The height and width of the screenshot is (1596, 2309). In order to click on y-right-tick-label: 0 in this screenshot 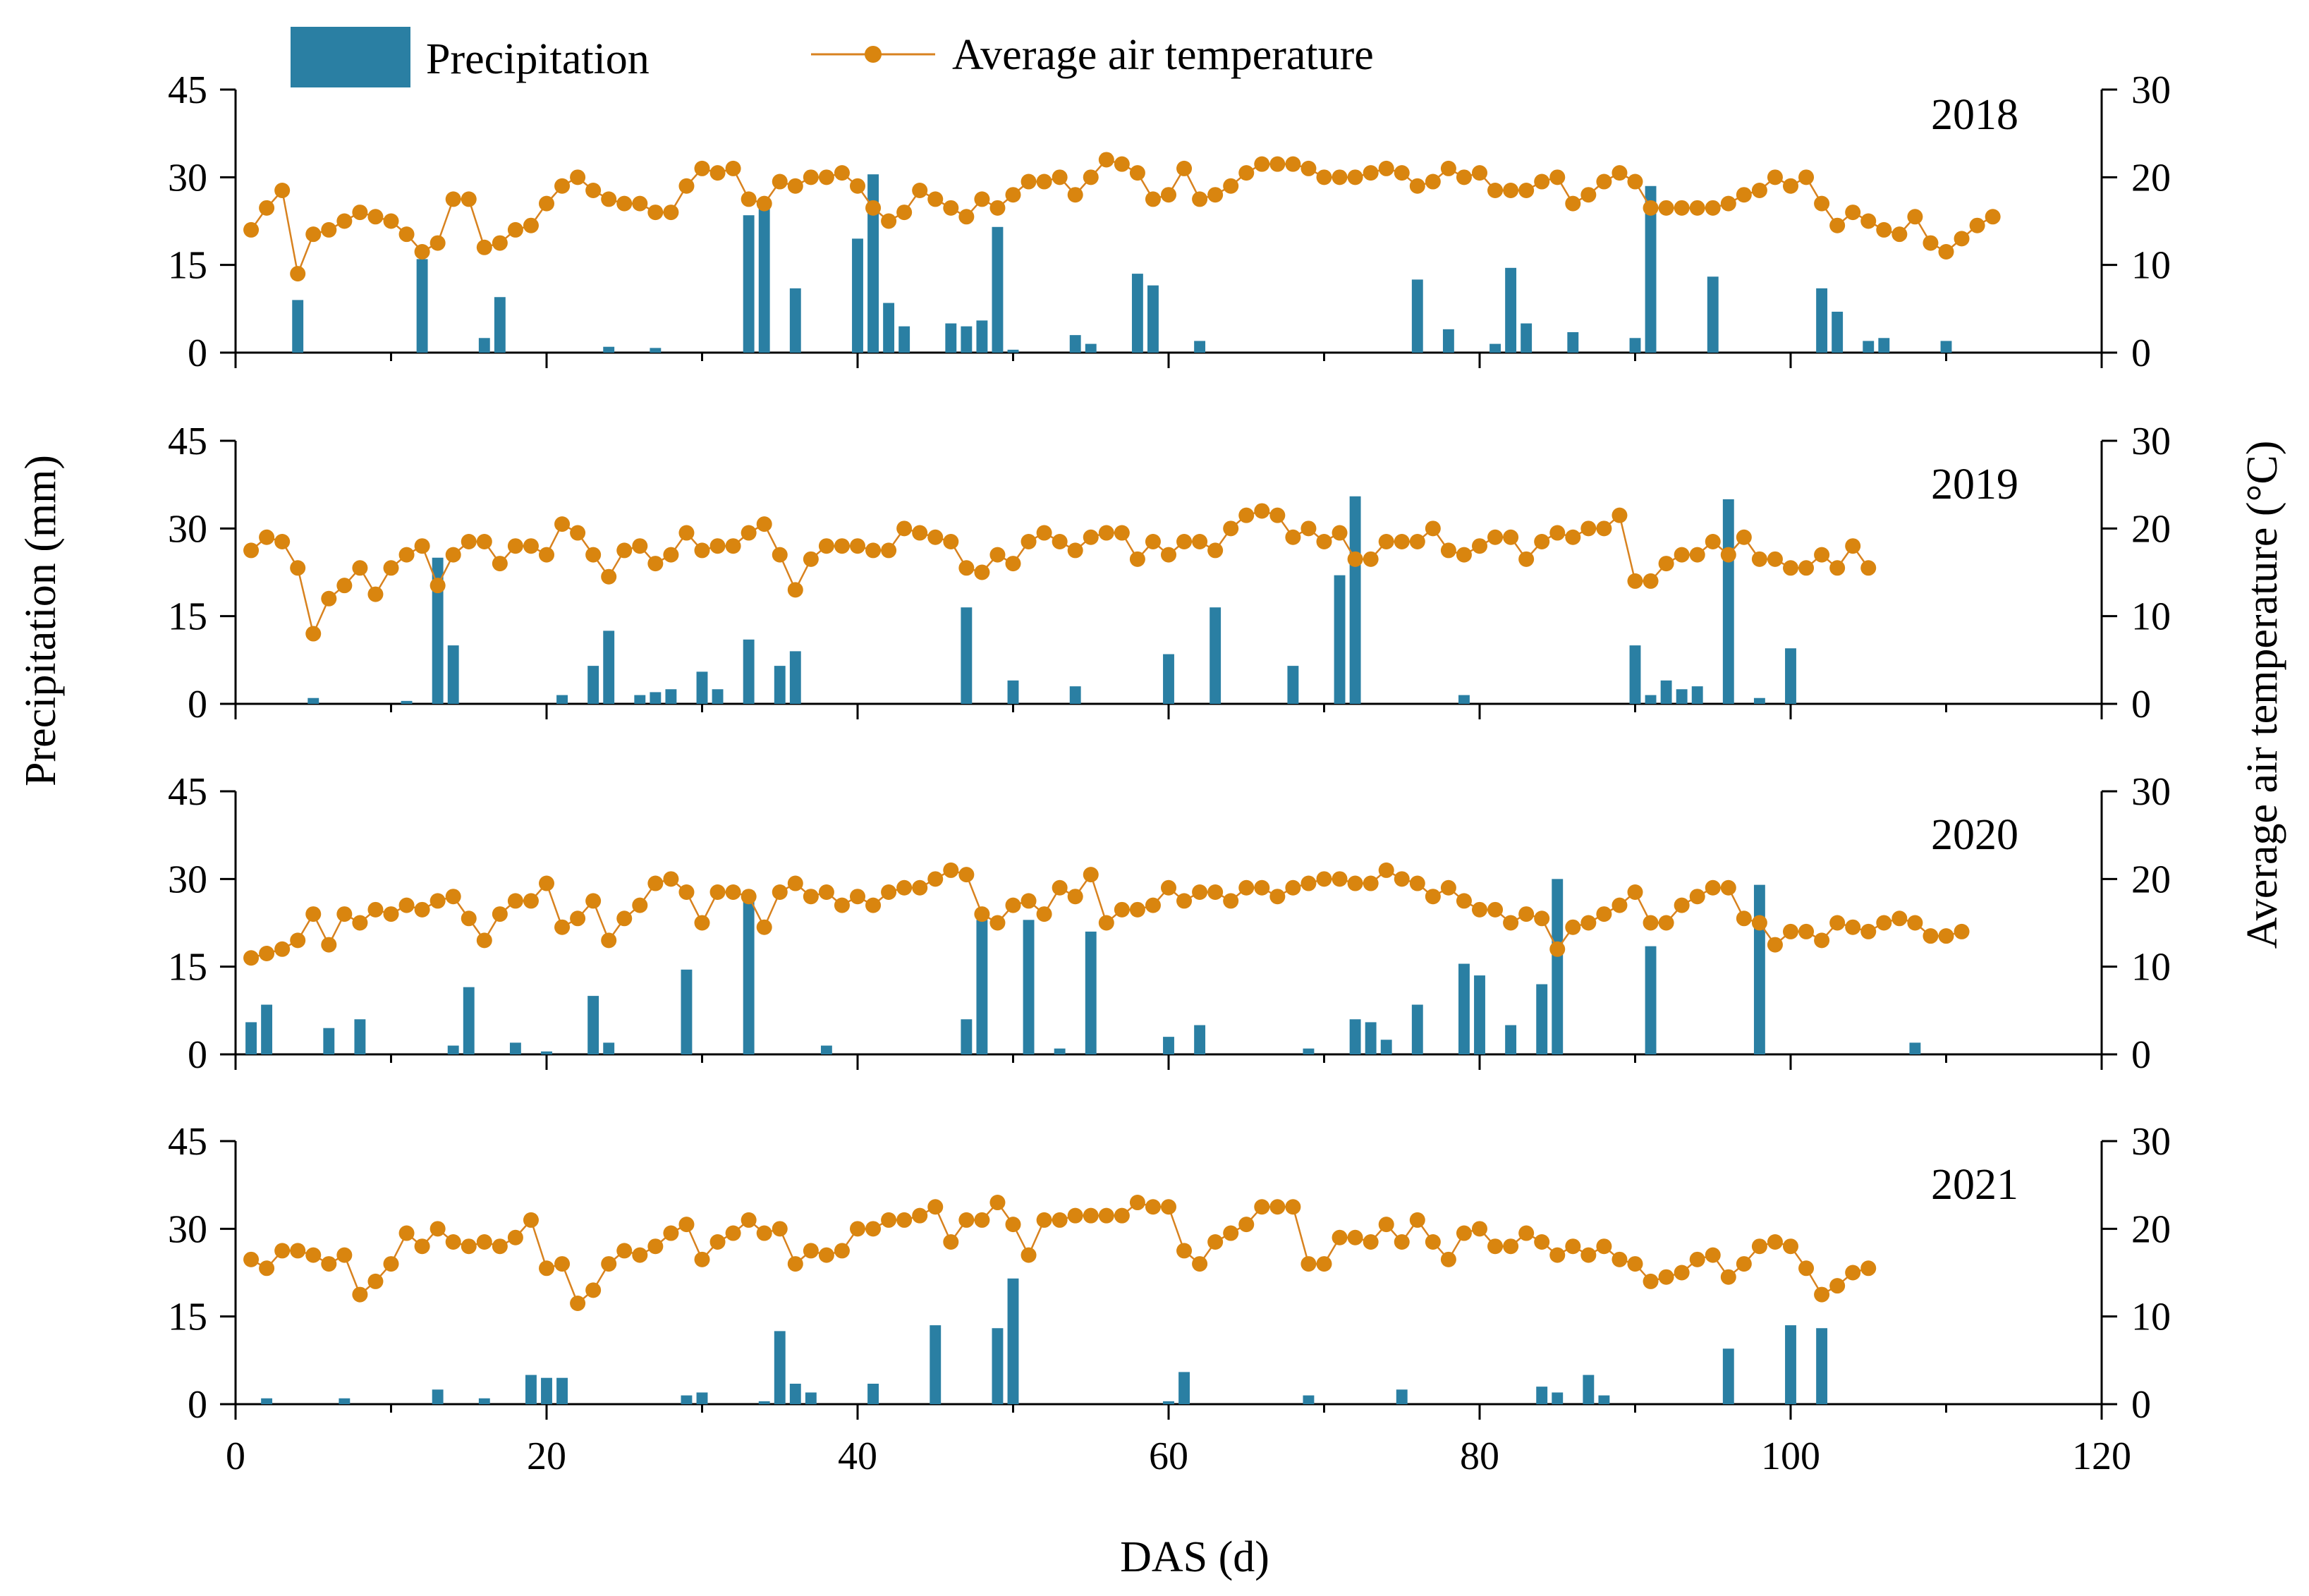, I will do `click(2141, 1405)`.